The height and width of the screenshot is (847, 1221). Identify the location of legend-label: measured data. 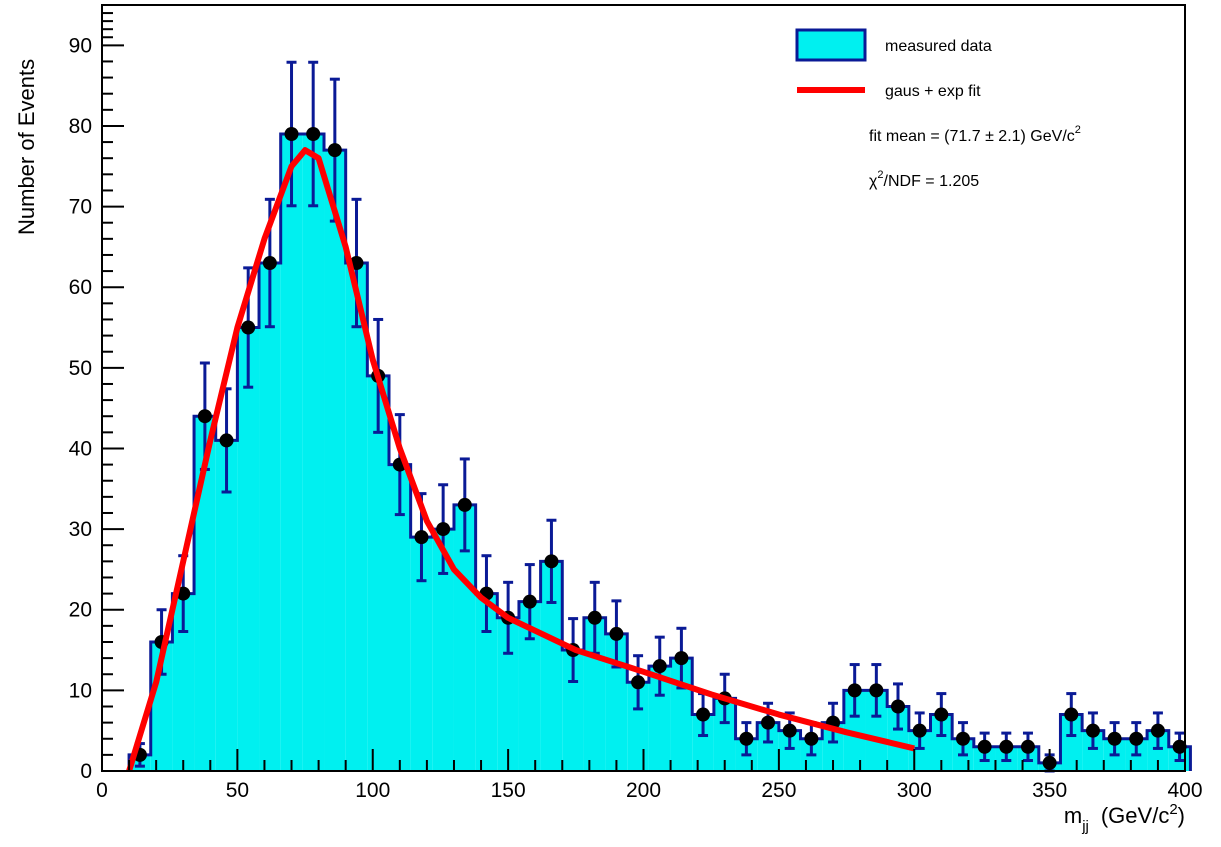
(938, 46).